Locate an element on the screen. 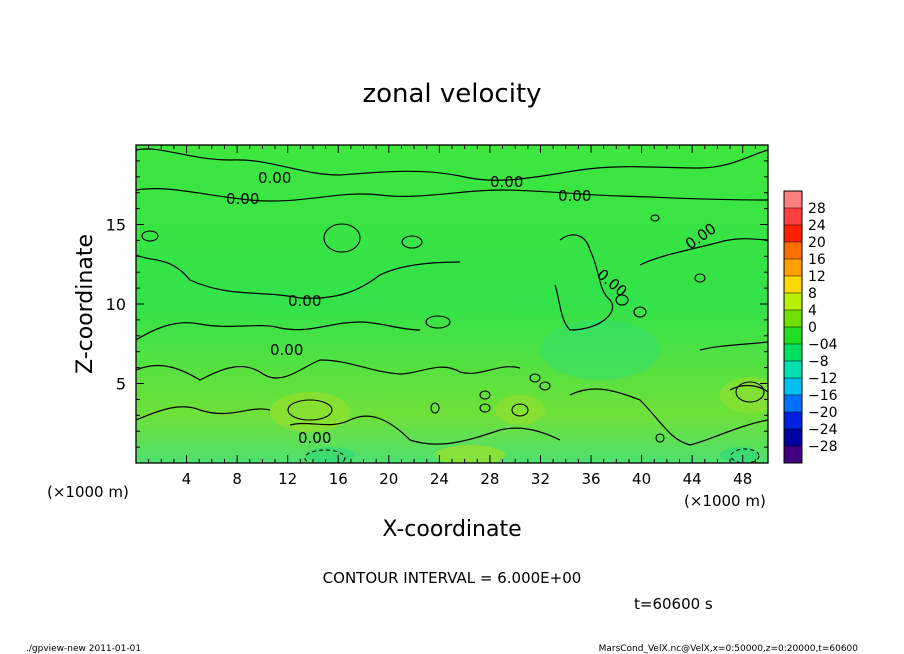 This screenshot has height=654, width=904. x-tick-label: 40 is located at coordinates (641, 479).